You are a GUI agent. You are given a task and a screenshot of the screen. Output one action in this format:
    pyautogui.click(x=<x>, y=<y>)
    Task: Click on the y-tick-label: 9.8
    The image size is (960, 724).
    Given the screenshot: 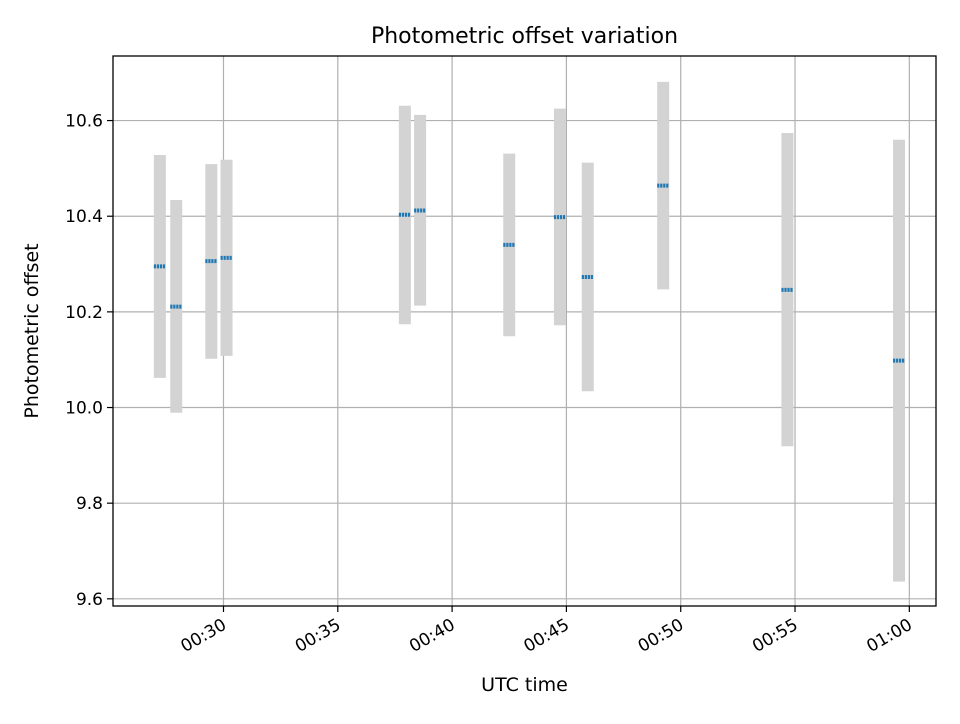 What is the action you would take?
    pyautogui.click(x=89, y=504)
    